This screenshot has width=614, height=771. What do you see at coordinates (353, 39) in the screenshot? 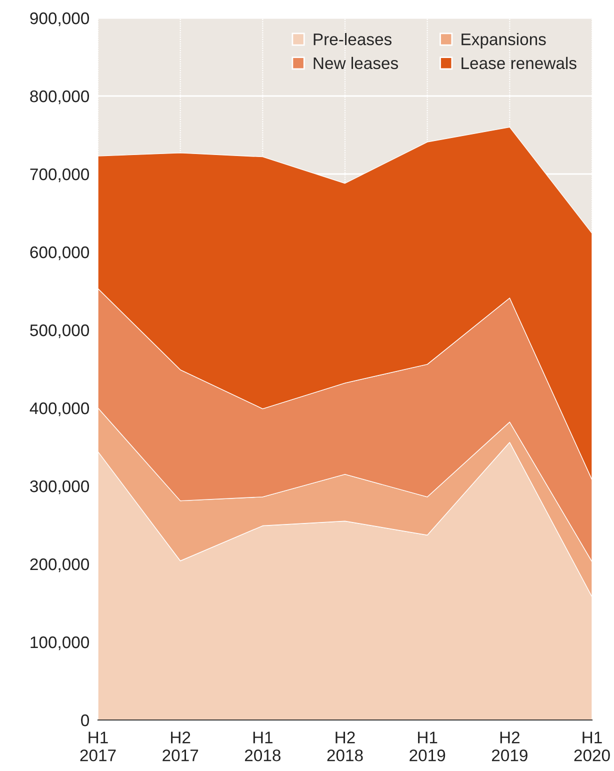
I see `legend-label: Pre-leases` at bounding box center [353, 39].